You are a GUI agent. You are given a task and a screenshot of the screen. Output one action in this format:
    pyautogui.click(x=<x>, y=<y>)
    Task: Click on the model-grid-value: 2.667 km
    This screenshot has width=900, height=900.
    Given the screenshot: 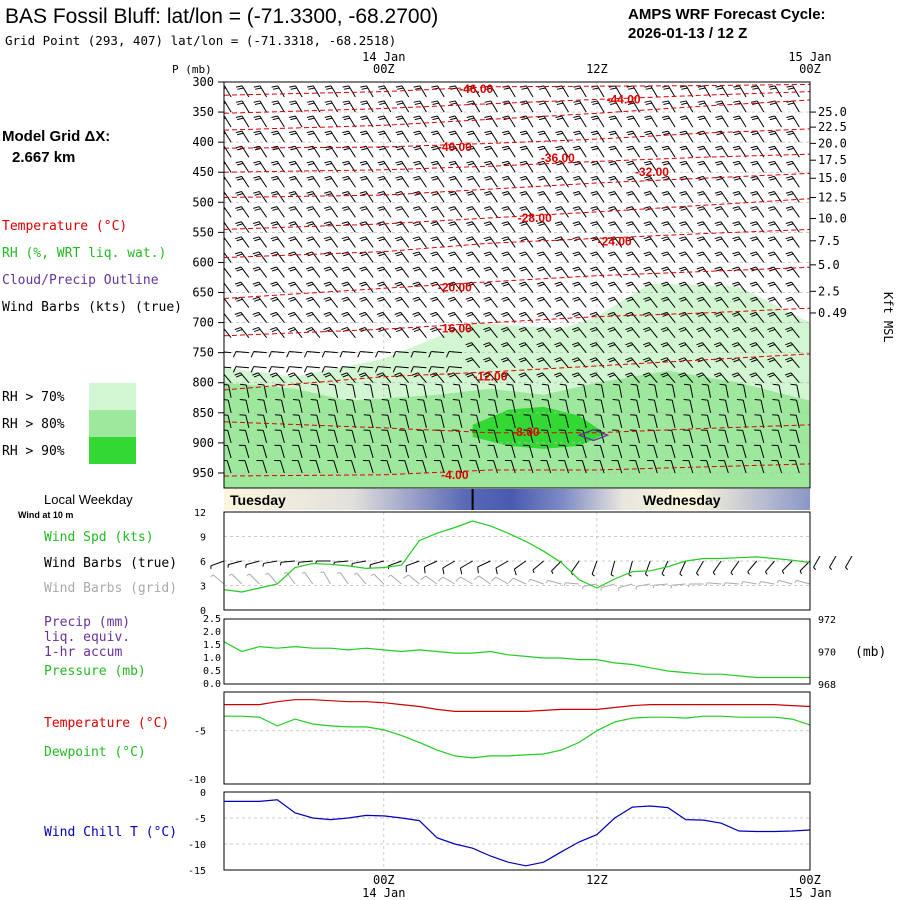 What is the action you would take?
    pyautogui.click(x=43, y=157)
    